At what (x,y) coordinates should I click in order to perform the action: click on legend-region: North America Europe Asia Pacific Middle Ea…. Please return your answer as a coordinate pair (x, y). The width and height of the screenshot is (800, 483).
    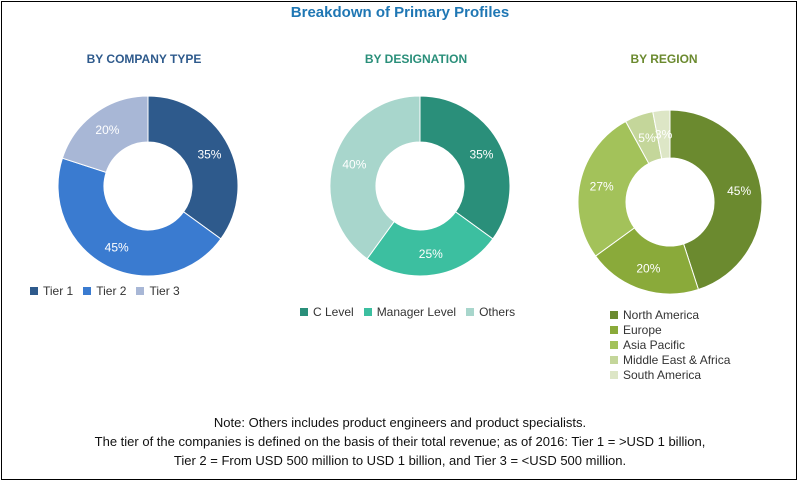
    Looking at the image, I should click on (670, 345).